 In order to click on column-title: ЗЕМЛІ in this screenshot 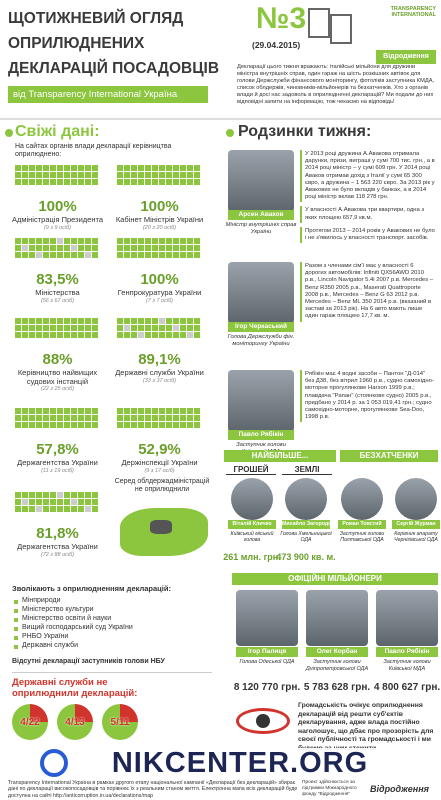, I will do `click(307, 470)`.